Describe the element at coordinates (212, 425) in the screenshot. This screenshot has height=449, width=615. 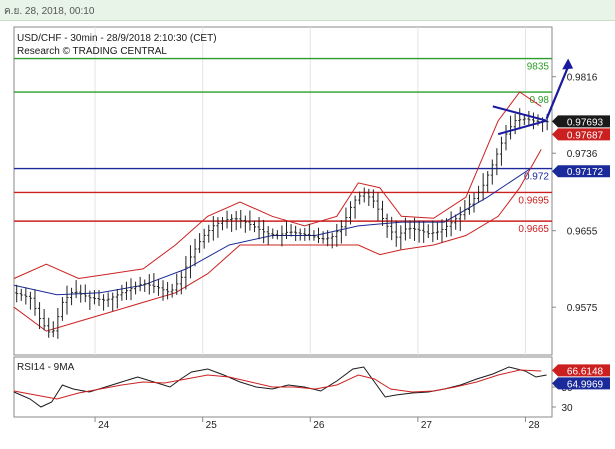
I see `x-tick-label-25: 25` at that location.